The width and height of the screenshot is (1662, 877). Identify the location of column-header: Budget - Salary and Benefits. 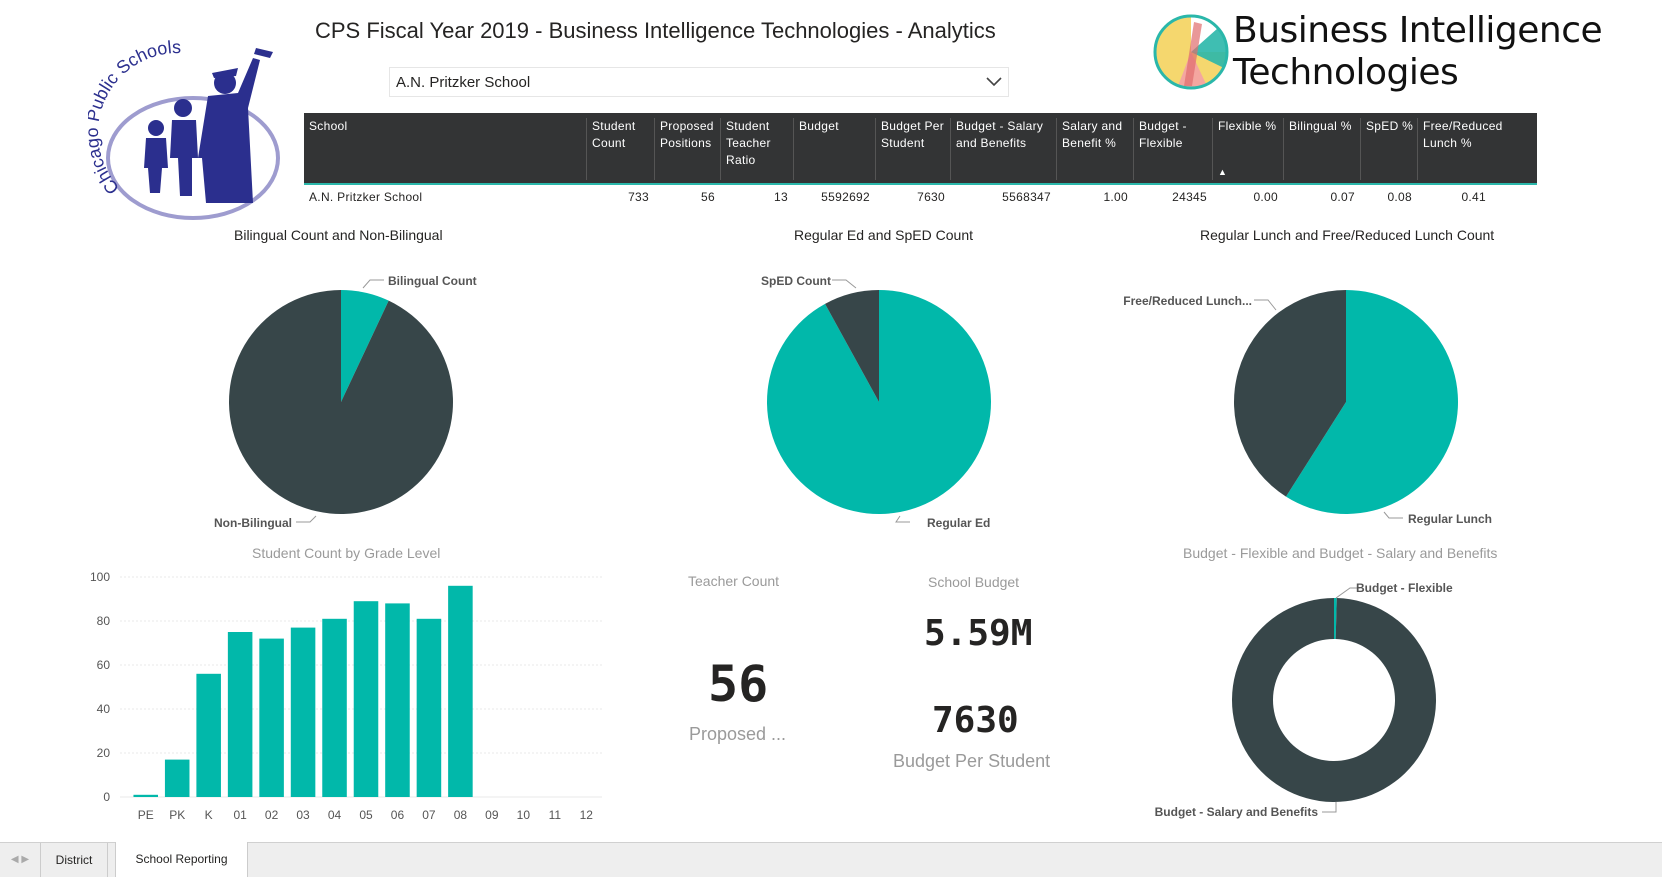
(1003, 149).